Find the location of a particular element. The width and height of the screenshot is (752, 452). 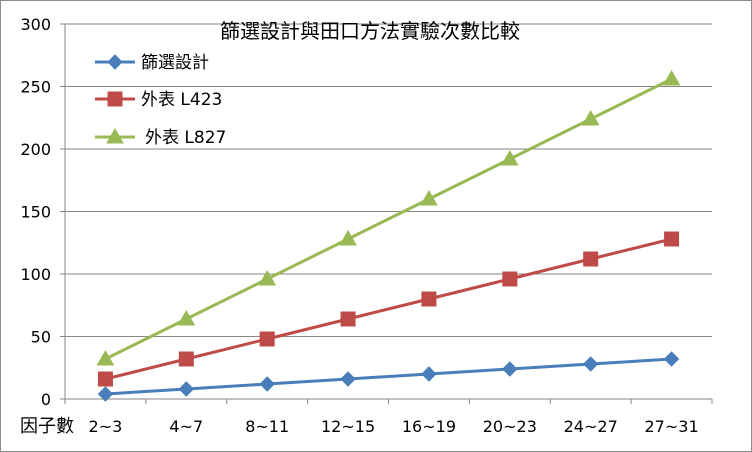

x-tick-label: 24~27 is located at coordinates (591, 426).